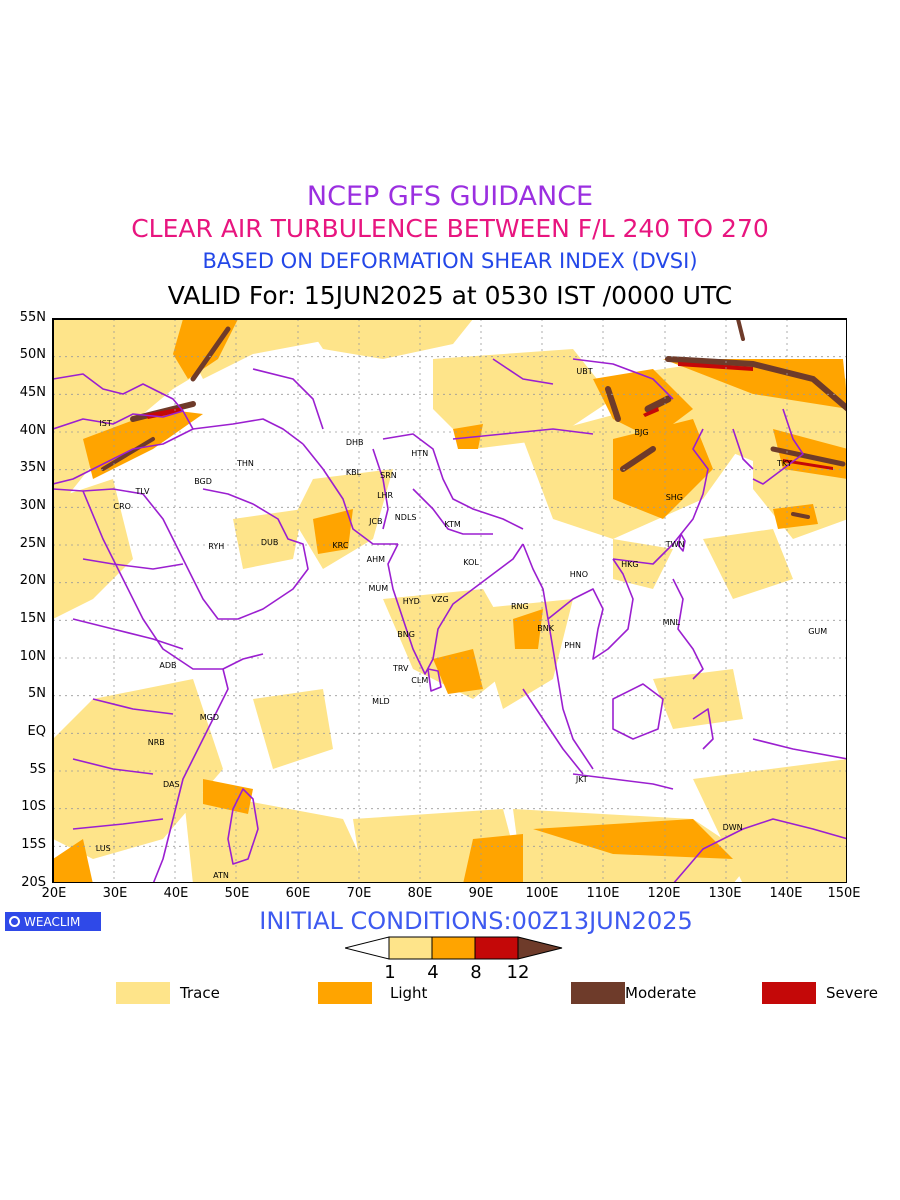 The width and height of the screenshot is (900, 1200). Describe the element at coordinates (376, 522) in the screenshot. I see `station-jcb: JCB` at that location.